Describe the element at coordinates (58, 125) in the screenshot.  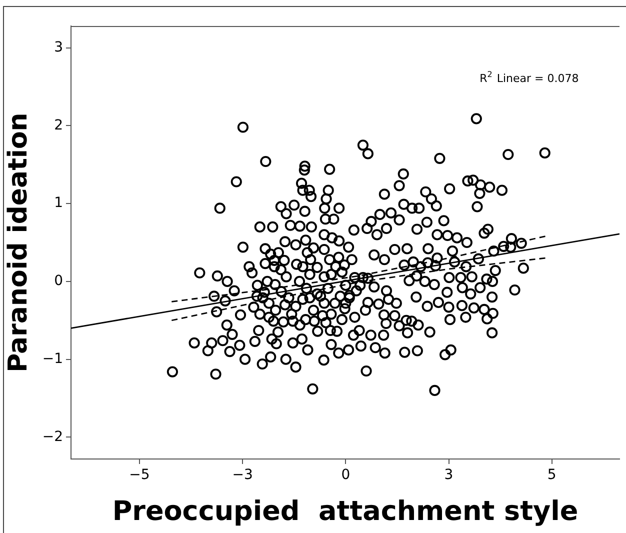
I see `y-tick-label: 2` at that location.